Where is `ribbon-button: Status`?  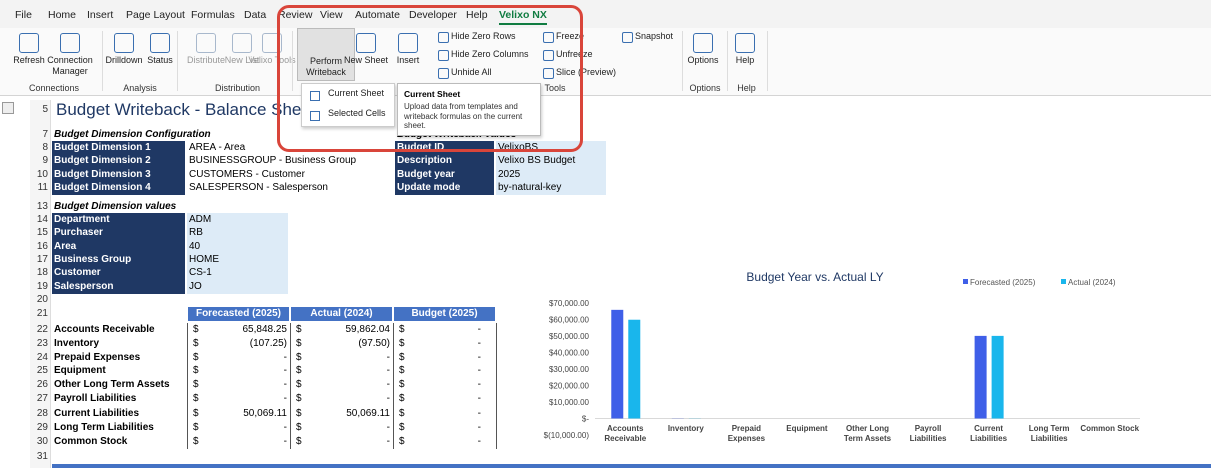 ribbon-button: Status is located at coordinates (160, 60).